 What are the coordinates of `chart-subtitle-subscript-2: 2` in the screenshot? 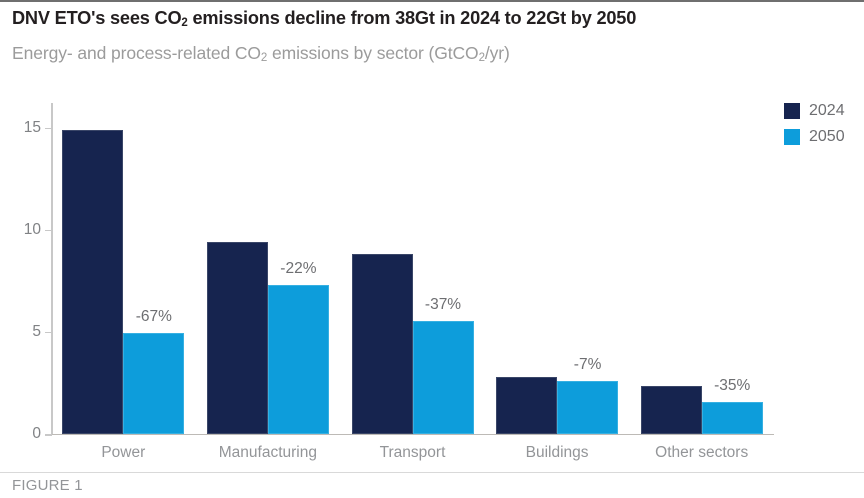 It's located at (481, 58).